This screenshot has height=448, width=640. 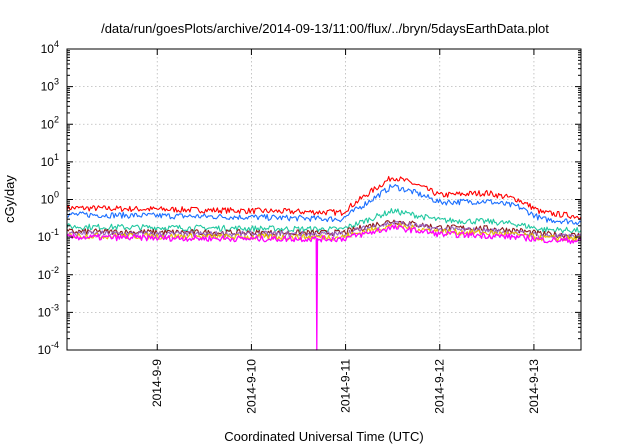 I want to click on x-tick-label: 2014-9-11, so click(x=346, y=386).